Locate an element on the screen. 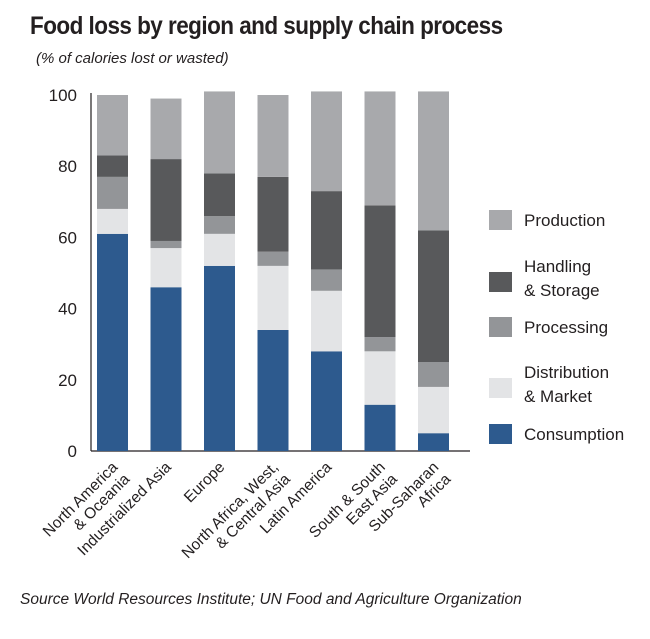 The width and height of the screenshot is (650, 639). chart-subtitle: (% of calories lost or wasted) is located at coordinates (132, 58).